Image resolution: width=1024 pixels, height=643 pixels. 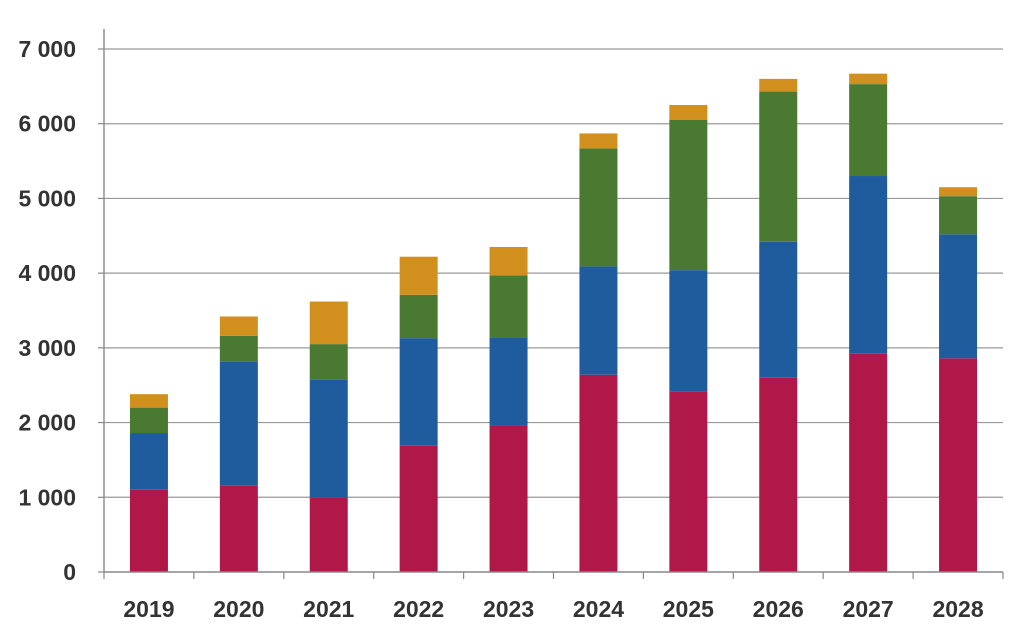 What do you see at coordinates (47, 49) in the screenshot?
I see `y-tick-label: 7 000` at bounding box center [47, 49].